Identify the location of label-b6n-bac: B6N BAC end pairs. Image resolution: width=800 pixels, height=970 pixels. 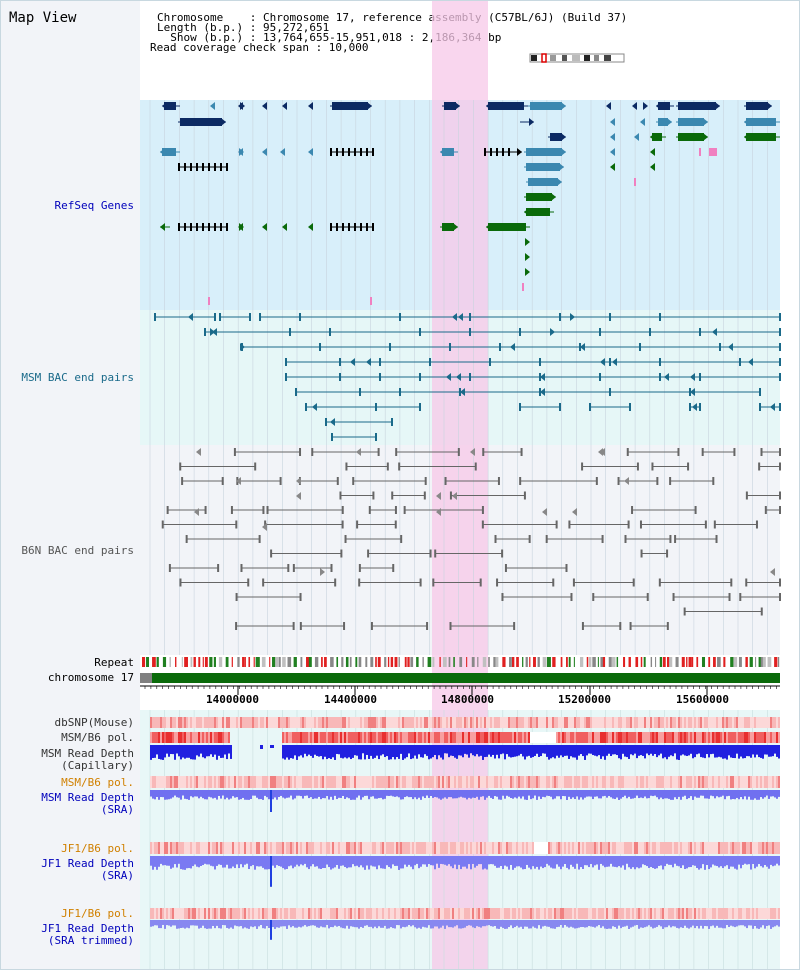
(77, 550).